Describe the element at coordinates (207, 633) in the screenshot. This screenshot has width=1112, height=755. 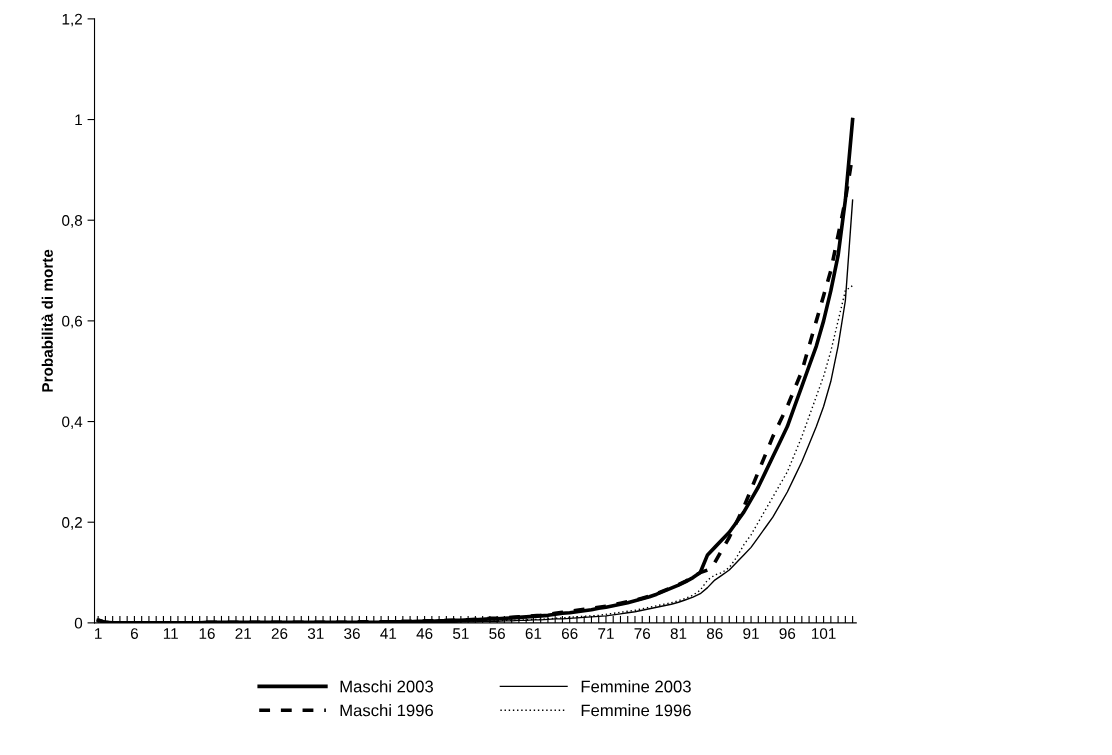
I see `x-tick-label: 16` at that location.